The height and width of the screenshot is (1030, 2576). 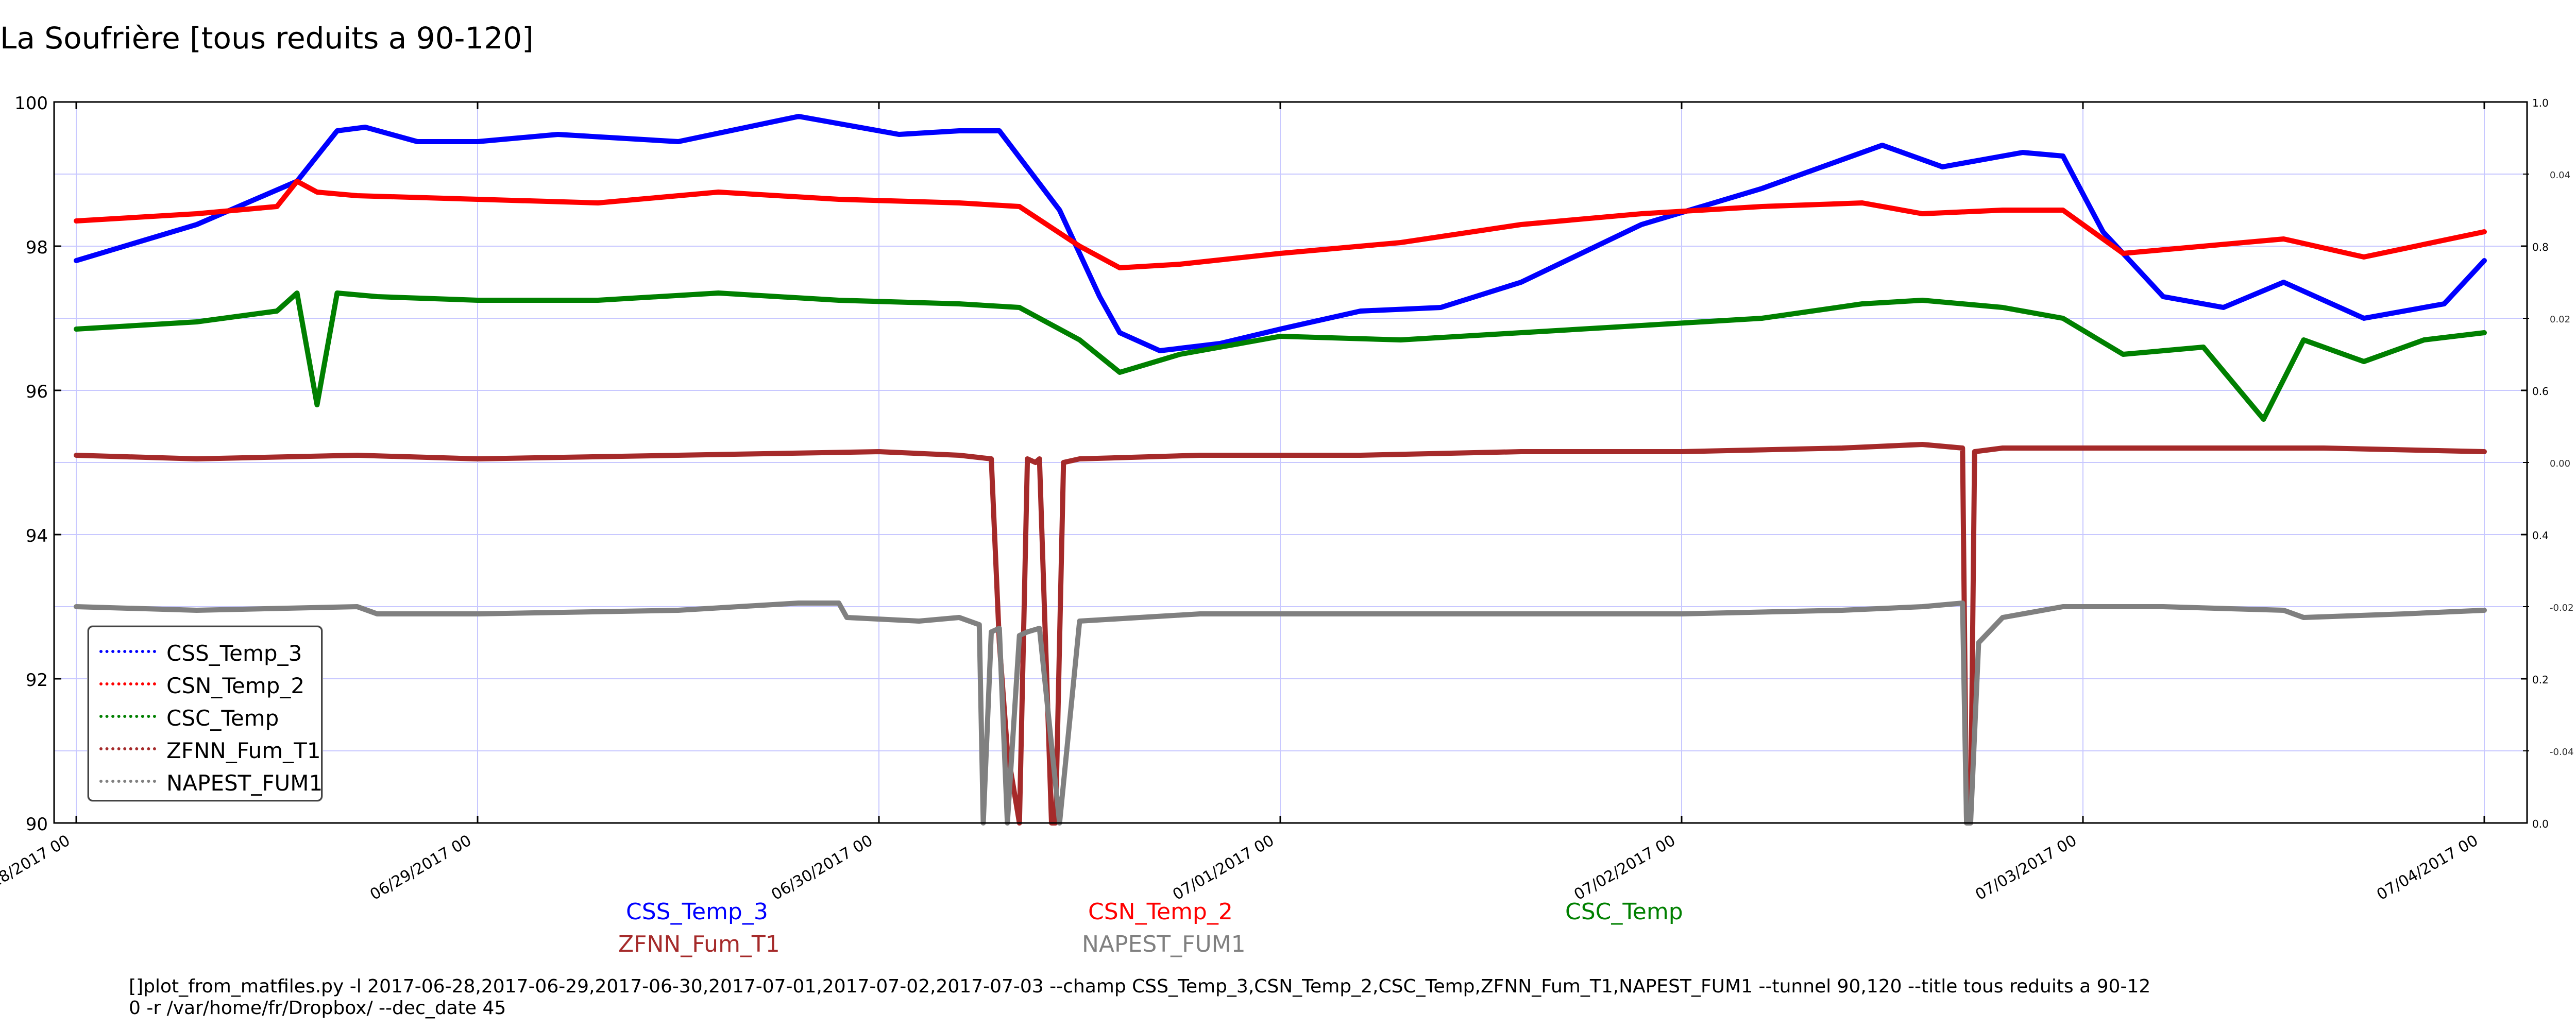 I want to click on x-tick-label: 06/28/2017 00, so click(x=36, y=868).